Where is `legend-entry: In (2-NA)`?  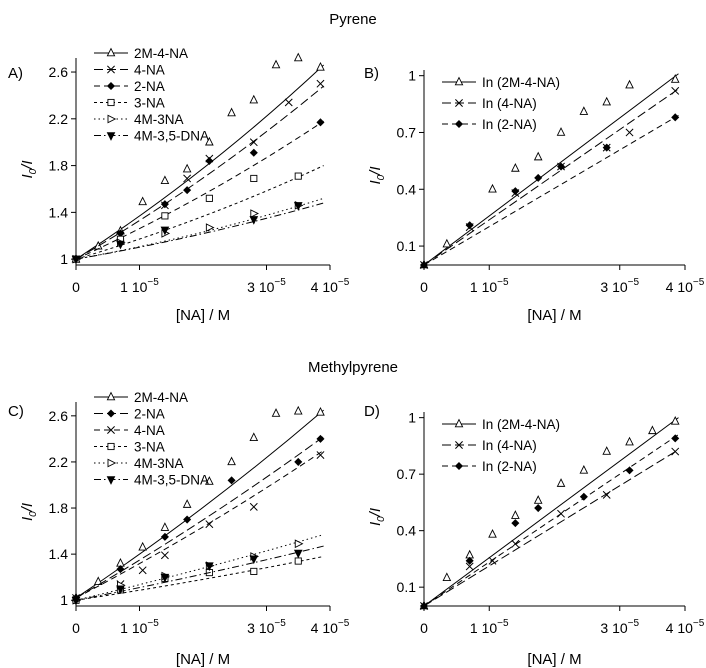 legend-entry: In (2-NA) is located at coordinates (509, 124).